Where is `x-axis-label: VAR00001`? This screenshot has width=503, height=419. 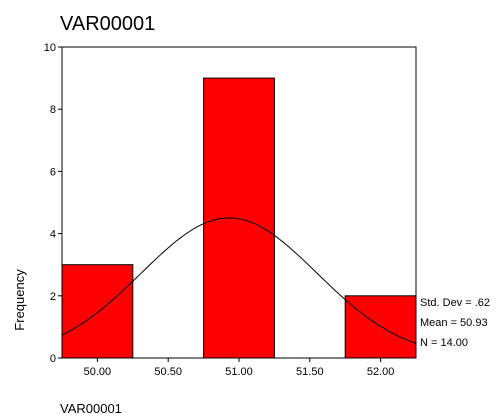 x-axis-label: VAR00001 is located at coordinates (91, 408).